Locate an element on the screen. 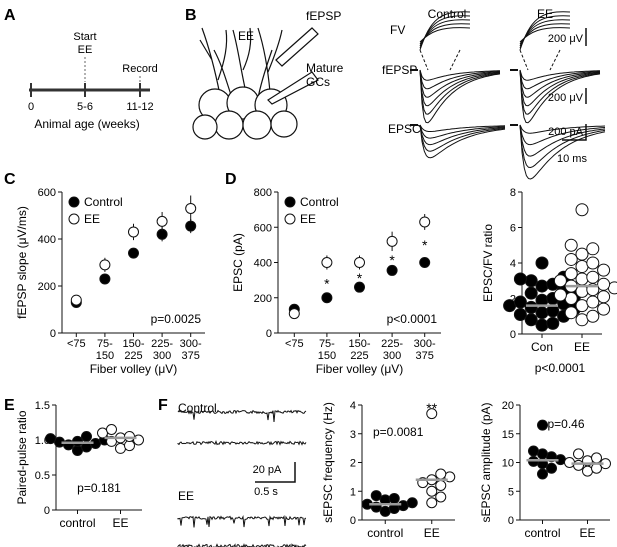  p-value: p=0.0081 is located at coordinates (398, 432).